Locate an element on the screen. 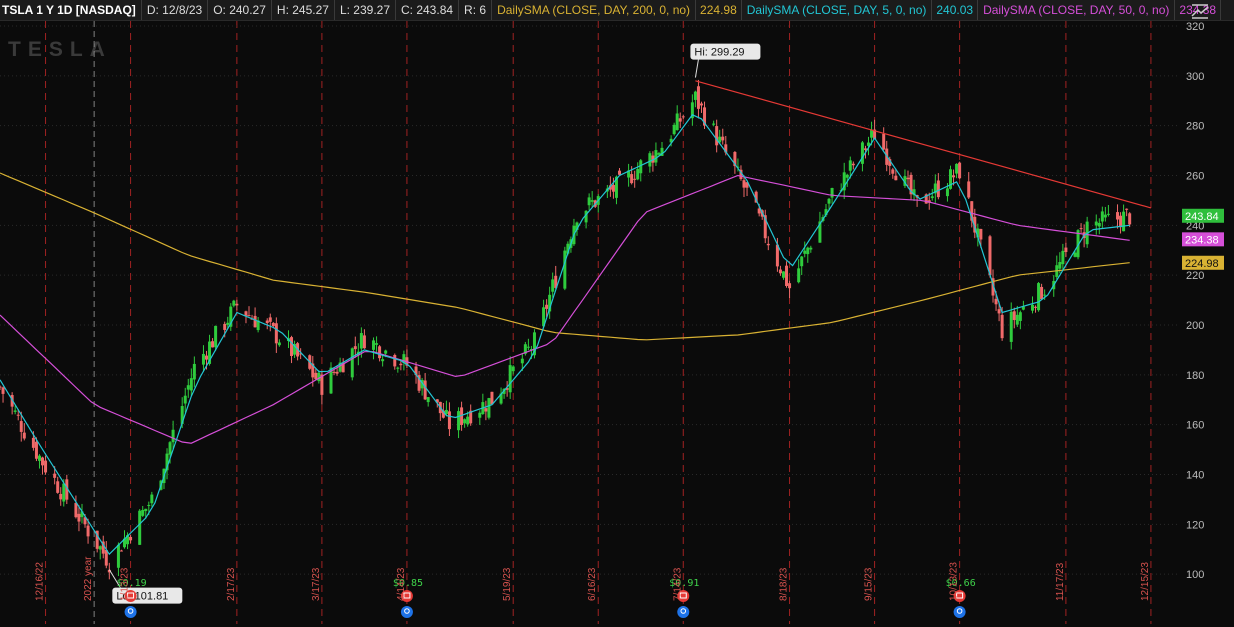 The width and height of the screenshot is (1234, 627). y-tick-label: 320 is located at coordinates (1195, 27).